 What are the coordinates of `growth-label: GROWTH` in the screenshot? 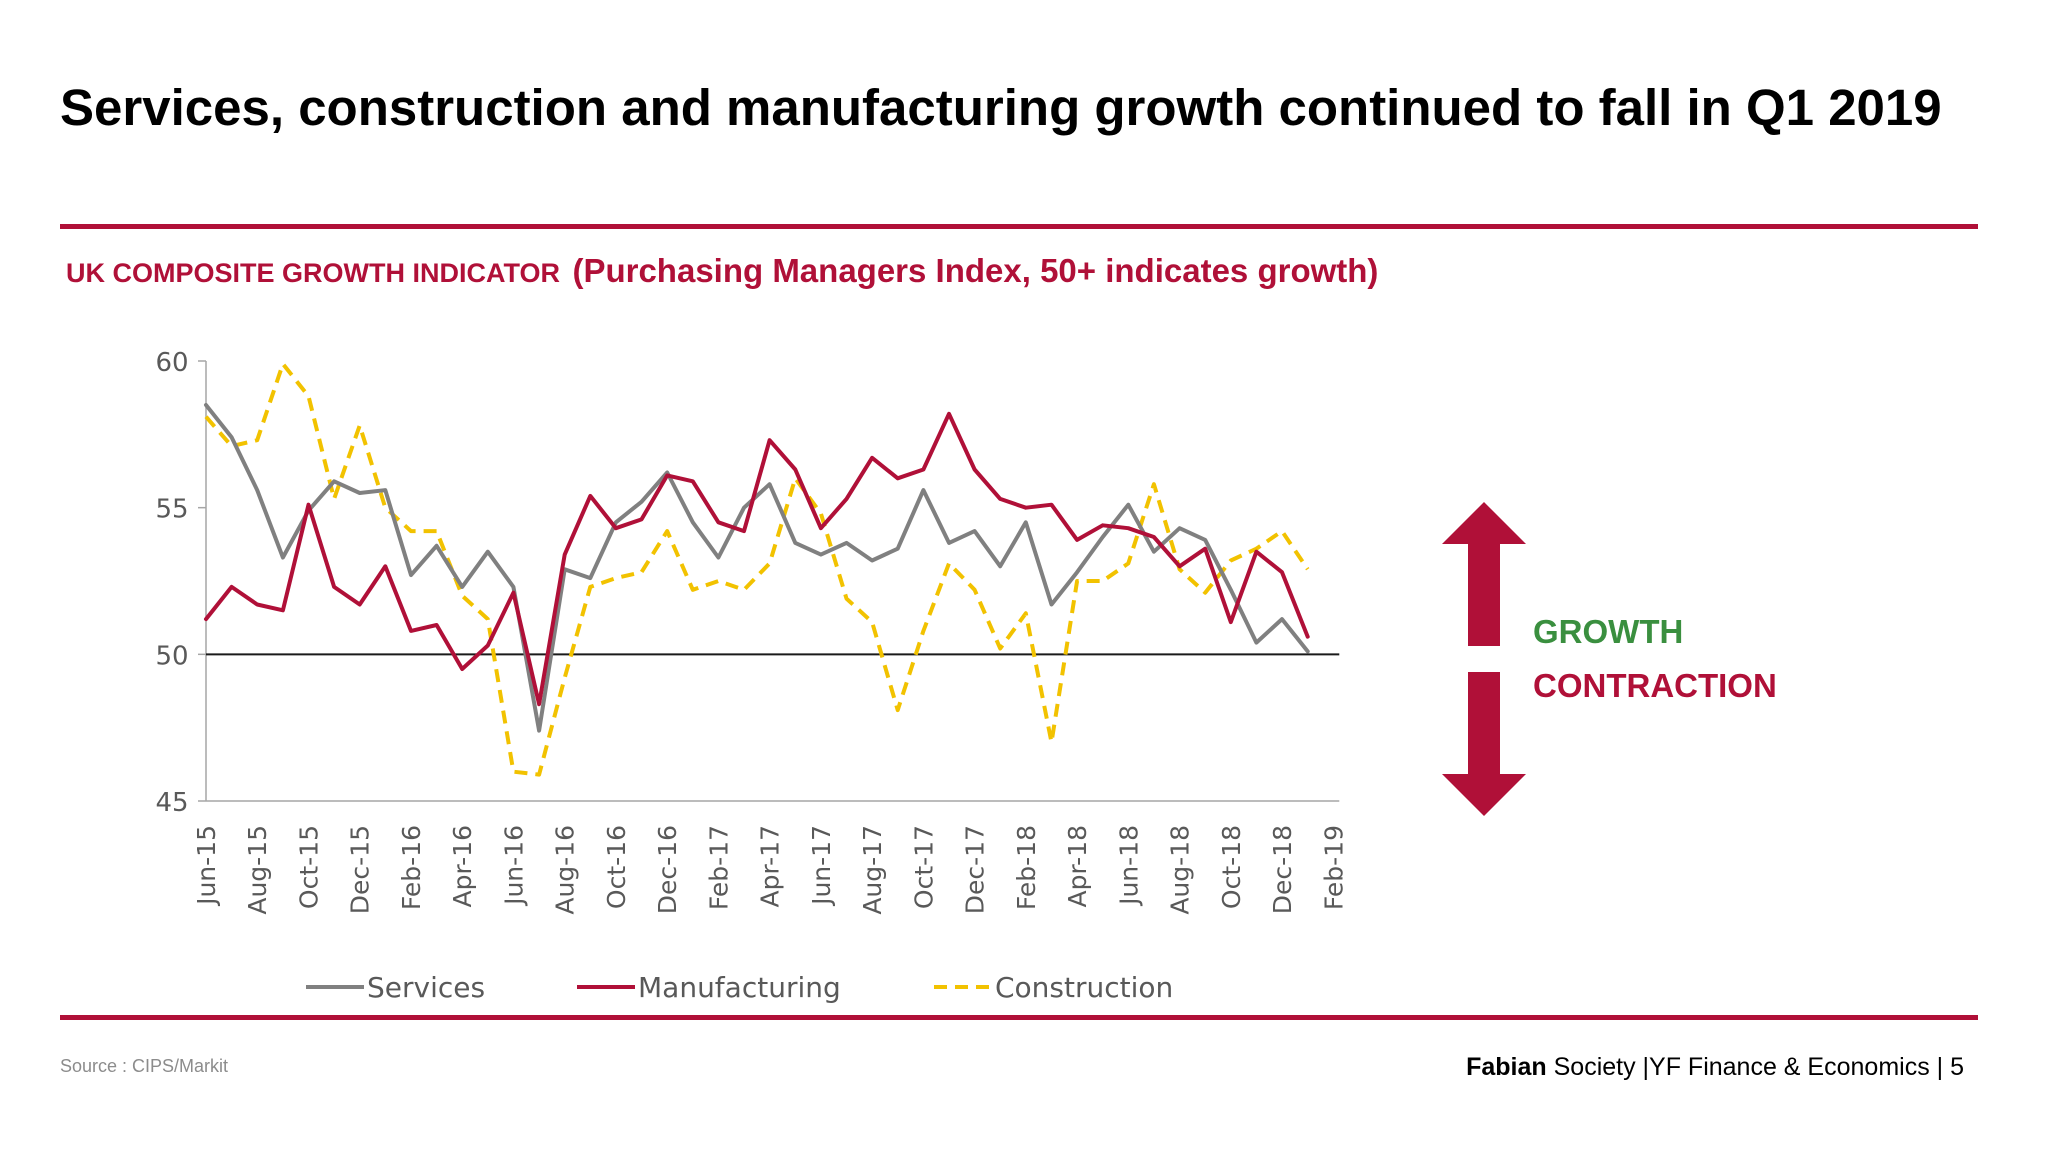 It's located at (1608, 631).